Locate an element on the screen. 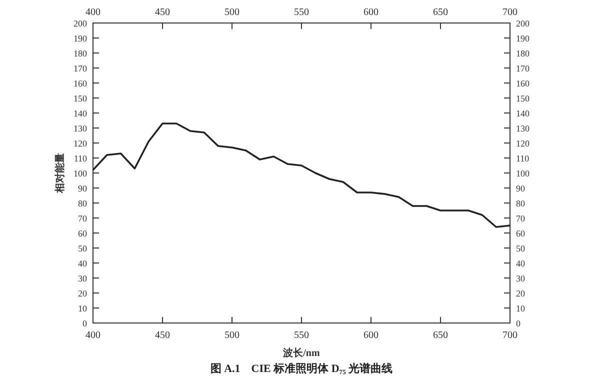 The image size is (600, 388). y-tick-label: 140 is located at coordinates (81, 113).